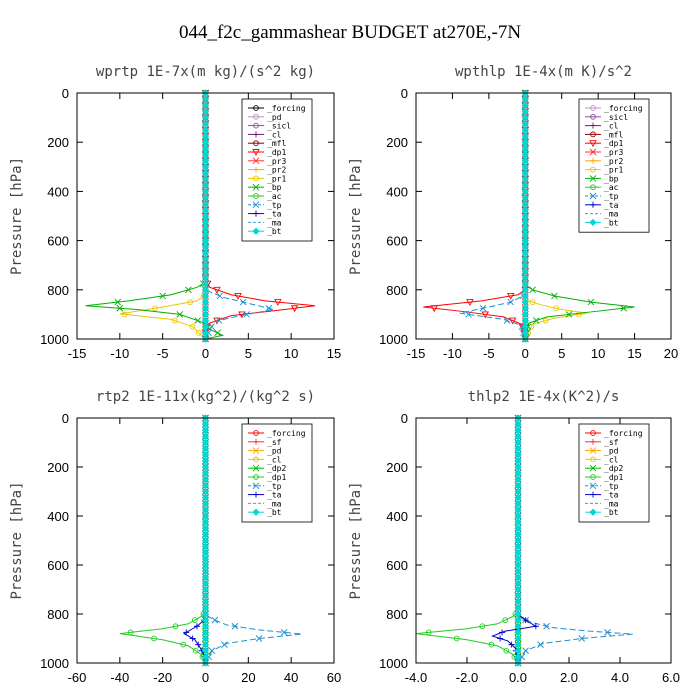 The height and width of the screenshot is (700, 700). Describe the element at coordinates (525, 216) in the screenshot. I see `series-bt` at that location.